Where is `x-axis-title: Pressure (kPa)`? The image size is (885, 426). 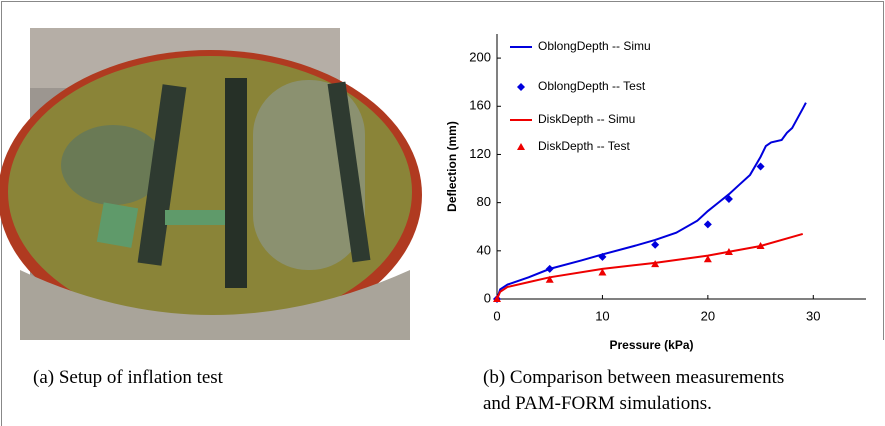
x-axis-title: Pressure (kPa) is located at coordinates (651, 345).